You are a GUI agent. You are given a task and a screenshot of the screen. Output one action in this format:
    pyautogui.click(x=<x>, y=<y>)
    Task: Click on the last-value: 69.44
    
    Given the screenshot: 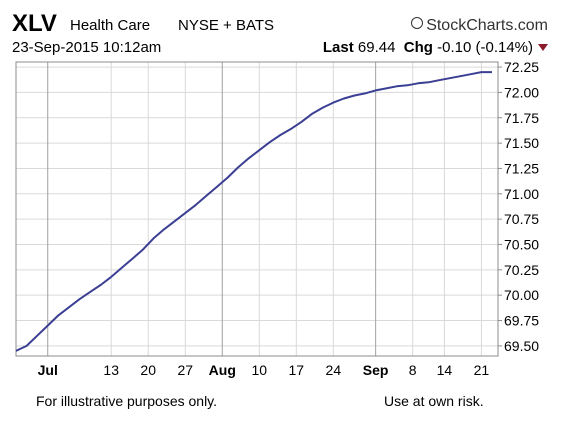 What is the action you would take?
    pyautogui.click(x=376, y=47)
    